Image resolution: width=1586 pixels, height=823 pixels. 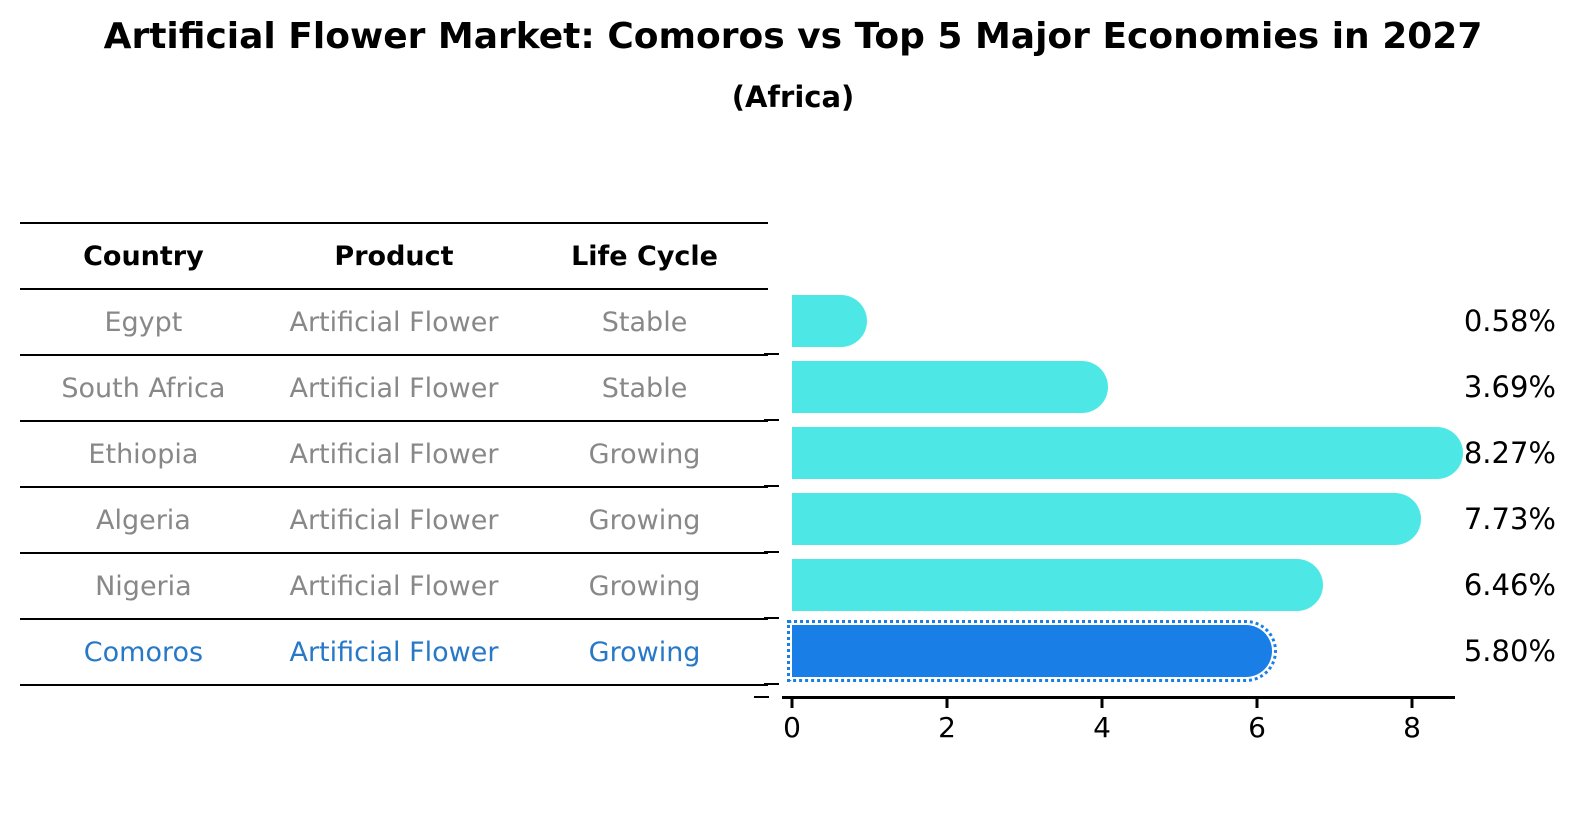 I want to click on x-tick-label: 4, so click(x=1102, y=727).